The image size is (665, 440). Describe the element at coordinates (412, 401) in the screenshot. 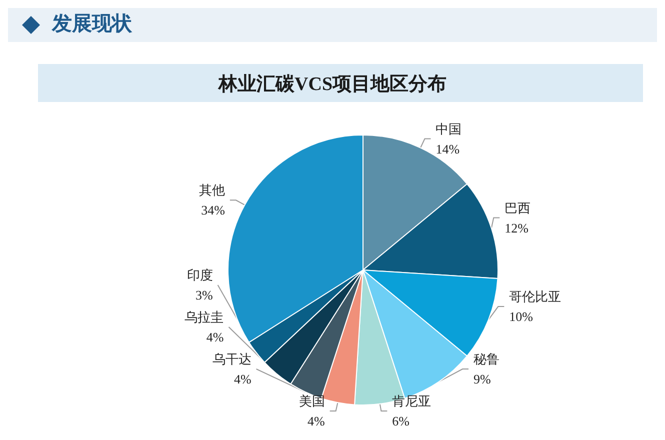

I see `slice-label: 肯尼亚` at that location.